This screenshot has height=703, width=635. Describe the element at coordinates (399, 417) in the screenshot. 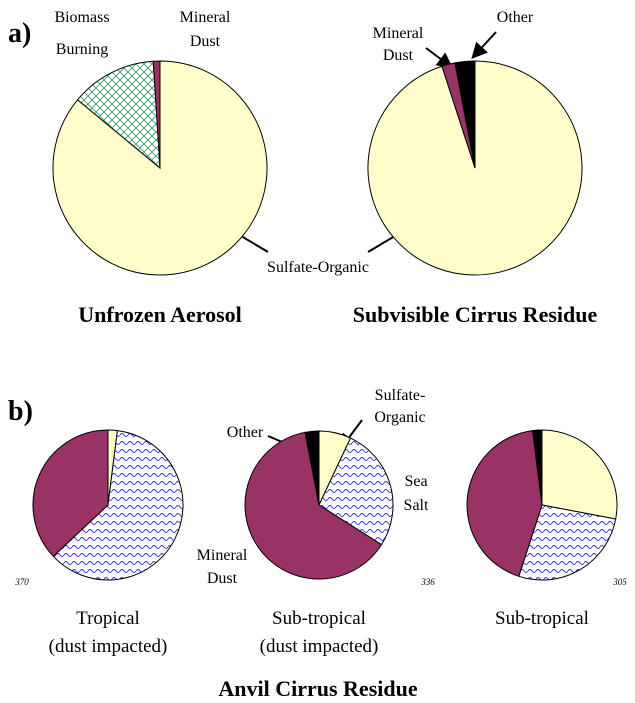

I see `annotation: Organic` at that location.